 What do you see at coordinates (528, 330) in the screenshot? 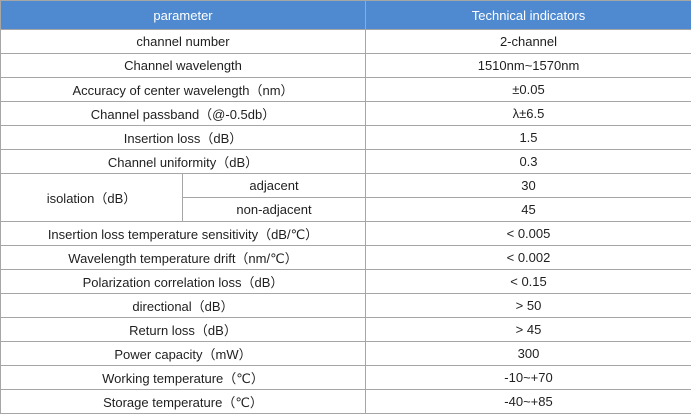
I see `value-cell: > 45` at bounding box center [528, 330].